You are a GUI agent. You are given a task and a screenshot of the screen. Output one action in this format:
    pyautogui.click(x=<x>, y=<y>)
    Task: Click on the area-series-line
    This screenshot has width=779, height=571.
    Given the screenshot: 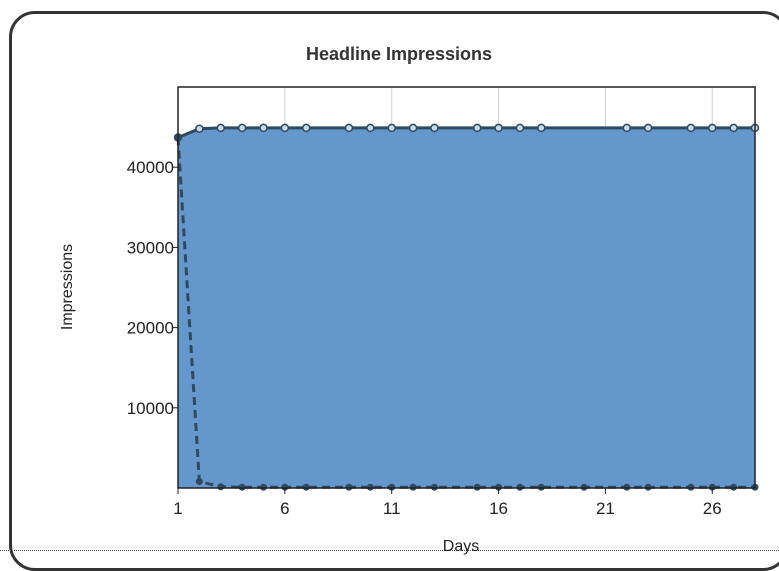 What is the action you would take?
    pyautogui.click(x=466, y=132)
    